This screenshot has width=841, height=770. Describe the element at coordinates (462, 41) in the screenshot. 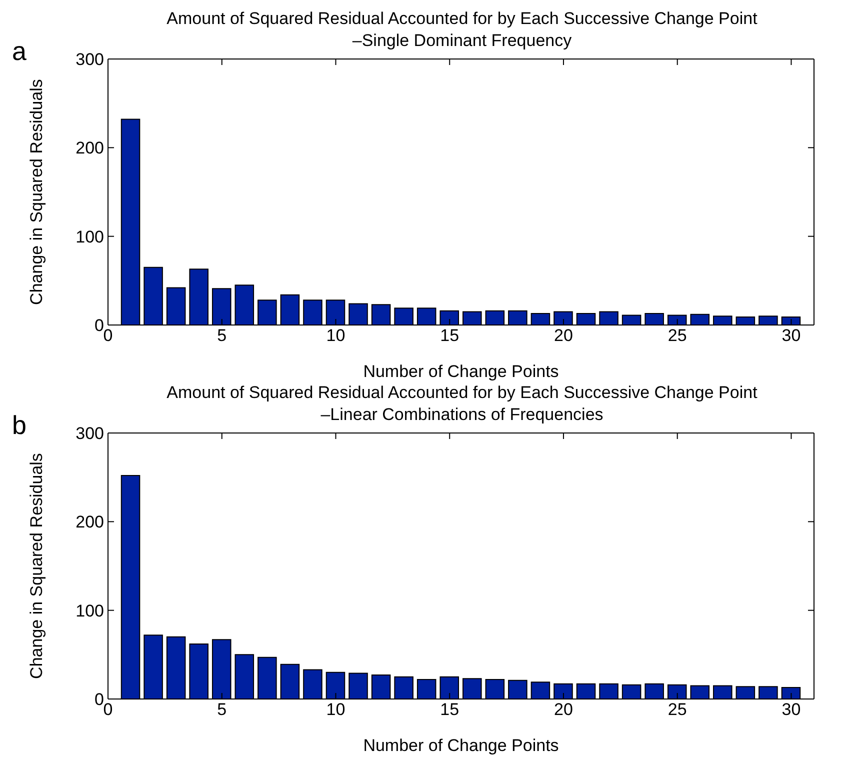

I see `chart-subtitle: –Single Dominant Frequency` at that location.